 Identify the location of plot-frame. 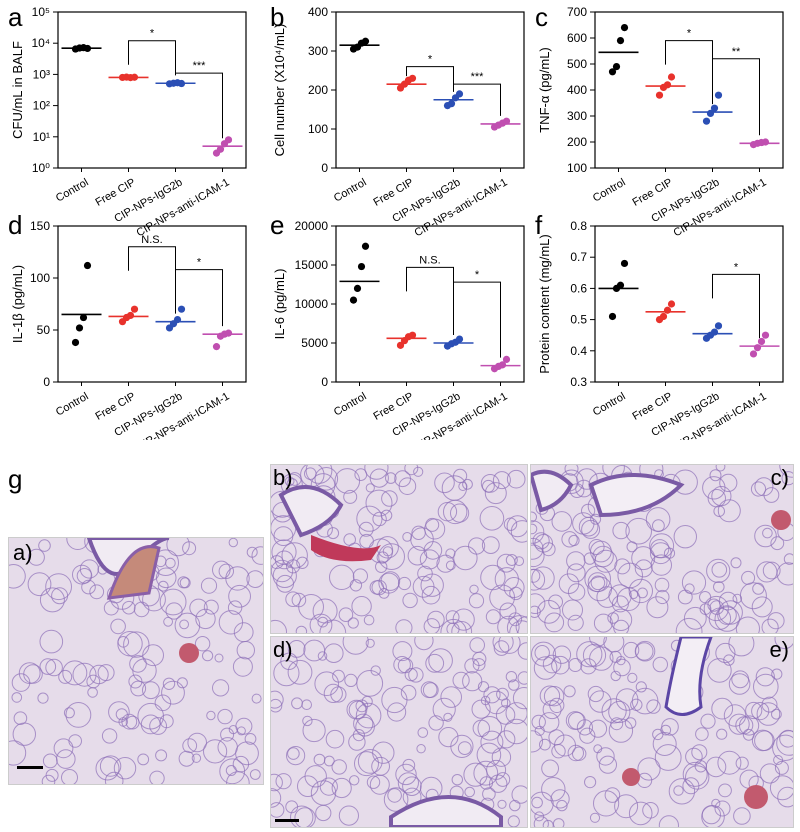
(152, 90).